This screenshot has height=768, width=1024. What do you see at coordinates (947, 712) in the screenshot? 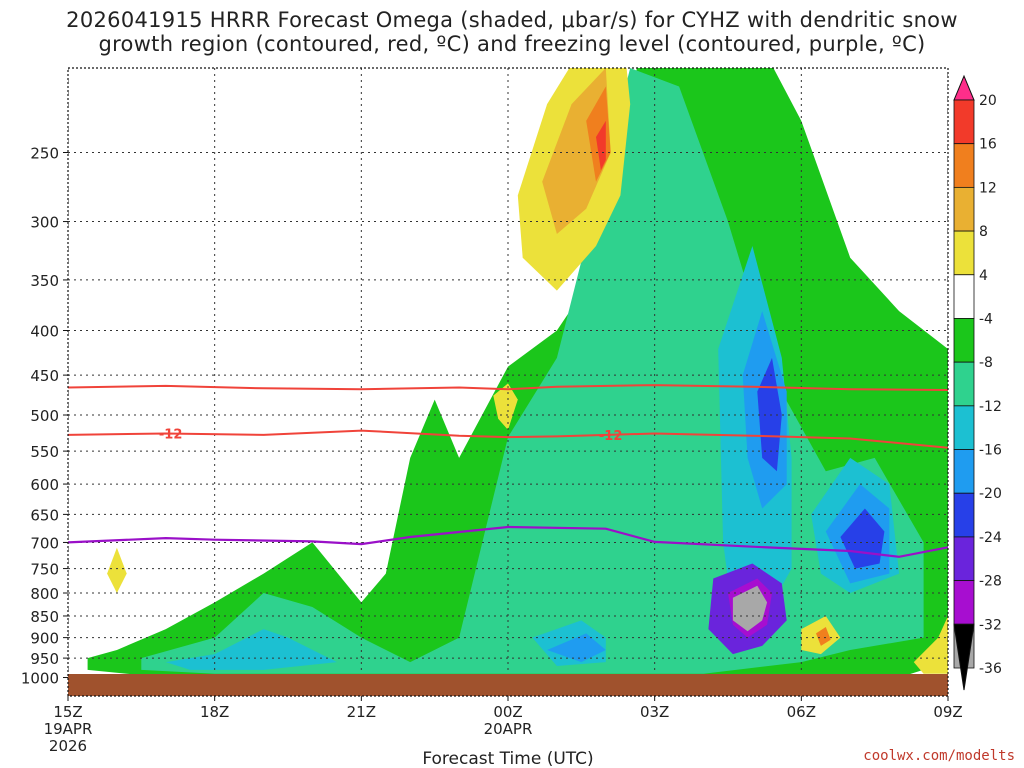
I see `x-tick-label-09Z: 09Z` at bounding box center [947, 712].